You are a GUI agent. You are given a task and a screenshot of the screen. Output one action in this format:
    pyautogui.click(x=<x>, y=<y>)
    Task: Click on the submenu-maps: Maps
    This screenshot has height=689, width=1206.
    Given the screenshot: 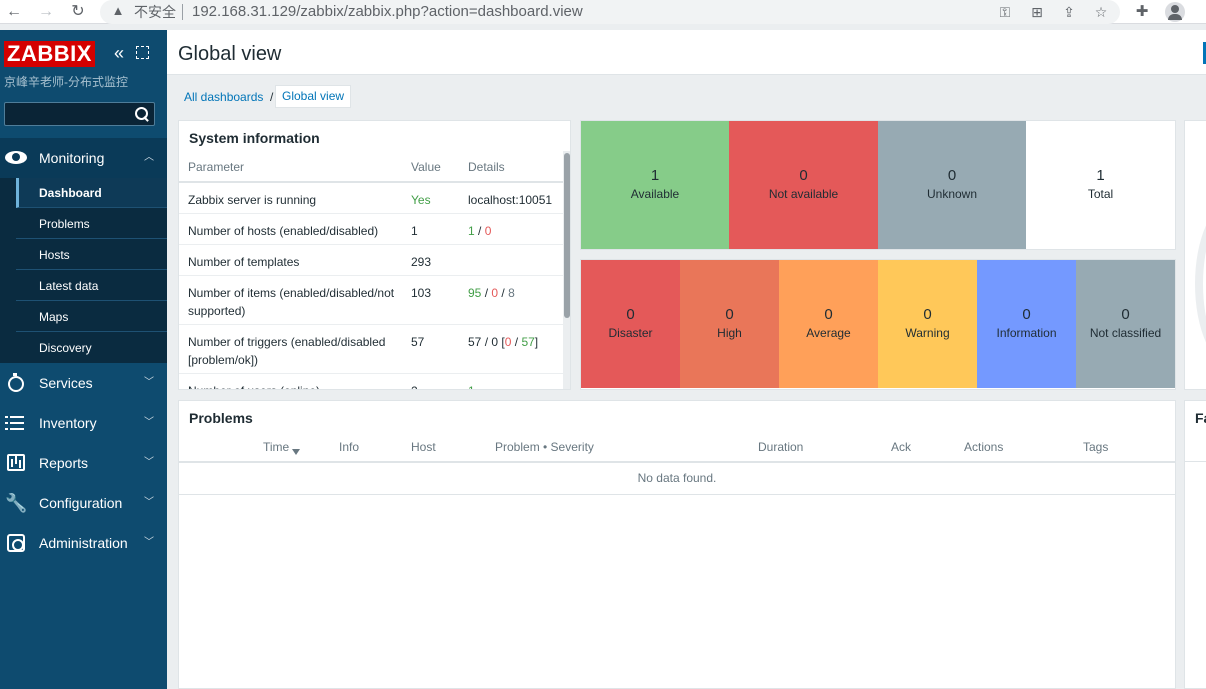 What is the action you would take?
    pyautogui.click(x=91, y=317)
    